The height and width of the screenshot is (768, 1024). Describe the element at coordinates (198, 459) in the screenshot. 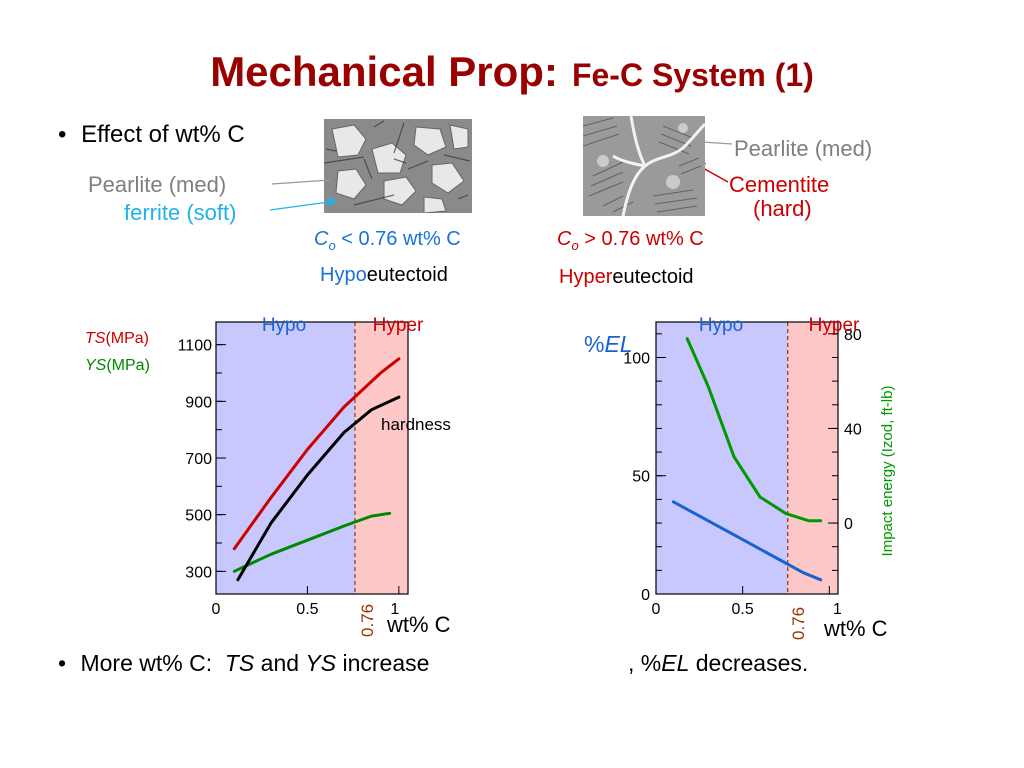

I see `y-tick-label: 700` at that location.